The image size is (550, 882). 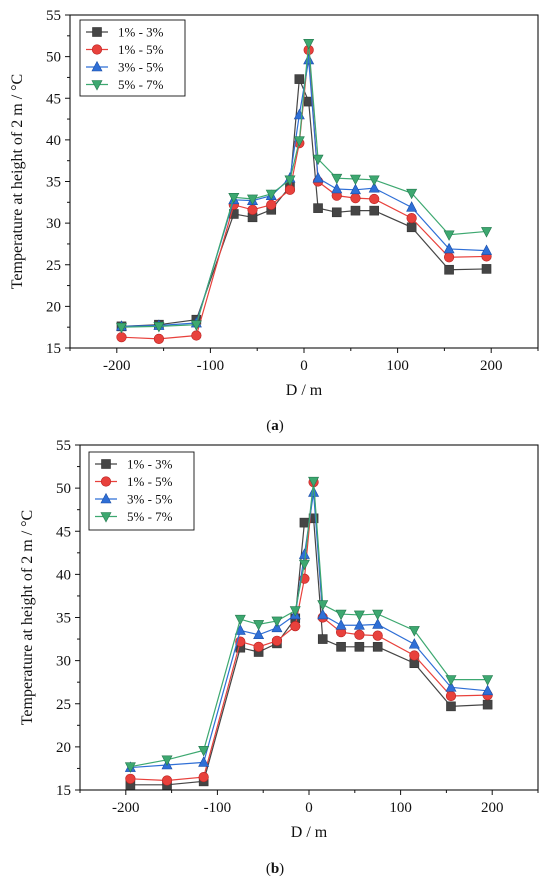 What do you see at coordinates (492, 808) in the screenshot?
I see `x-tick-label: 200` at bounding box center [492, 808].